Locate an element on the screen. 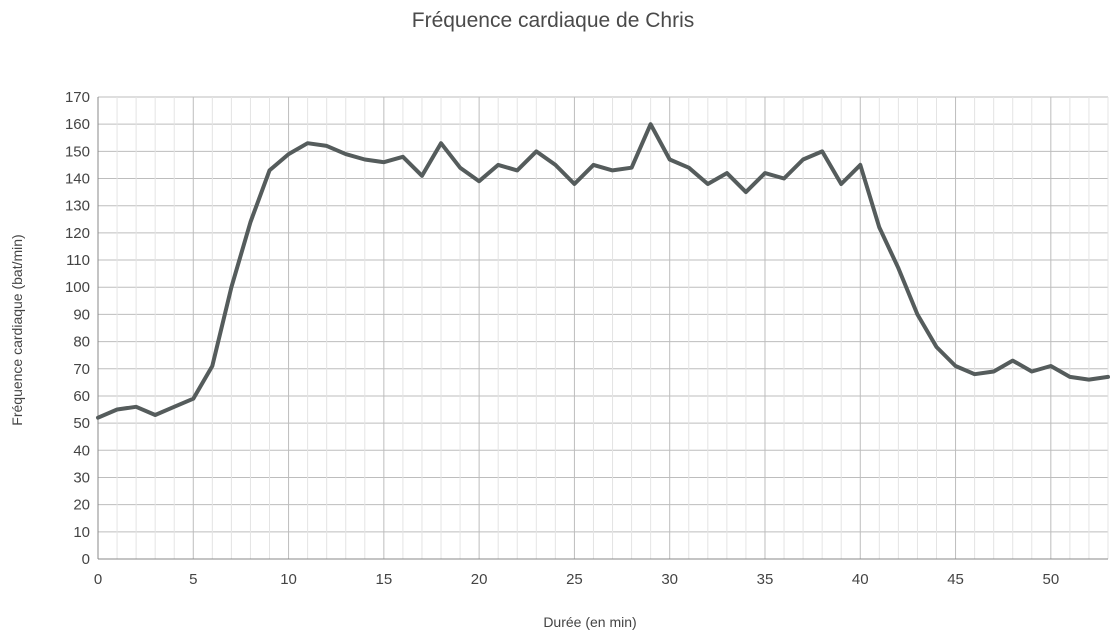 This screenshot has height=635, width=1110. y-tick-label: 10 is located at coordinates (81, 532).